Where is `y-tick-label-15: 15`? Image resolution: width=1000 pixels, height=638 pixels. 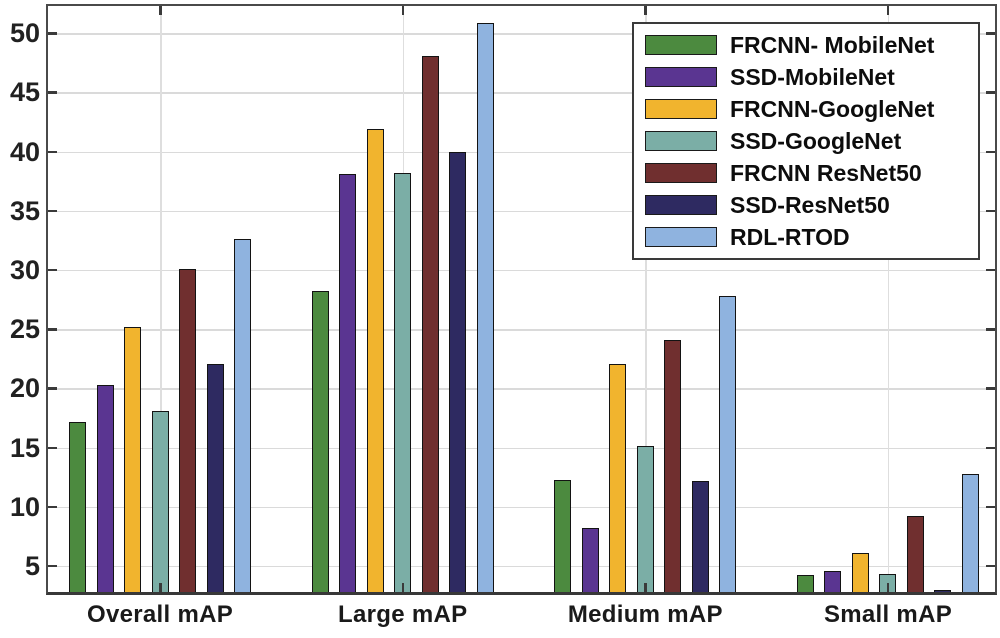
y-tick-label-15: 15 is located at coordinates (24, 447).